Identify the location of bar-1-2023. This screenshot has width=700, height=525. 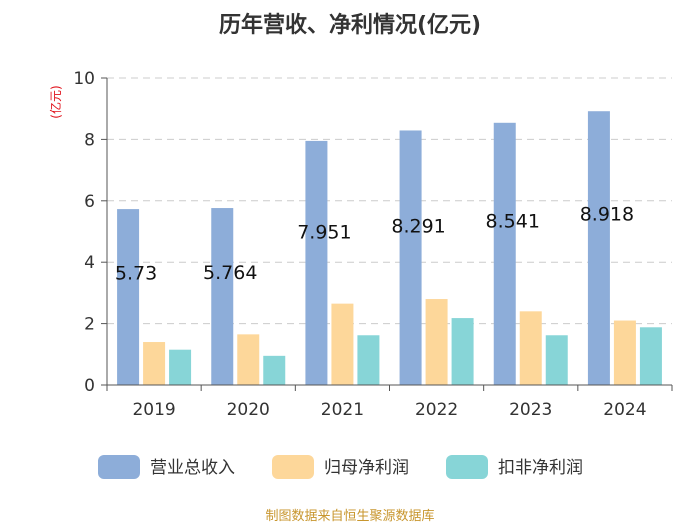
(504, 254).